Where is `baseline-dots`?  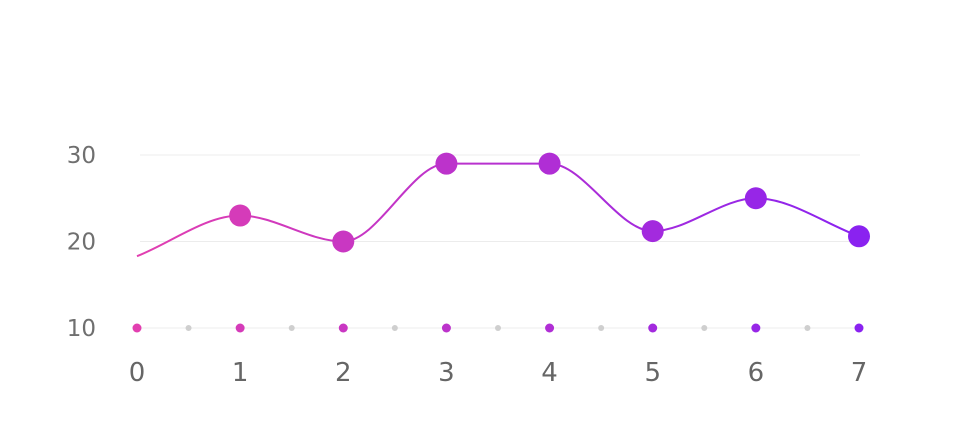
baseline-dots is located at coordinates (498, 328).